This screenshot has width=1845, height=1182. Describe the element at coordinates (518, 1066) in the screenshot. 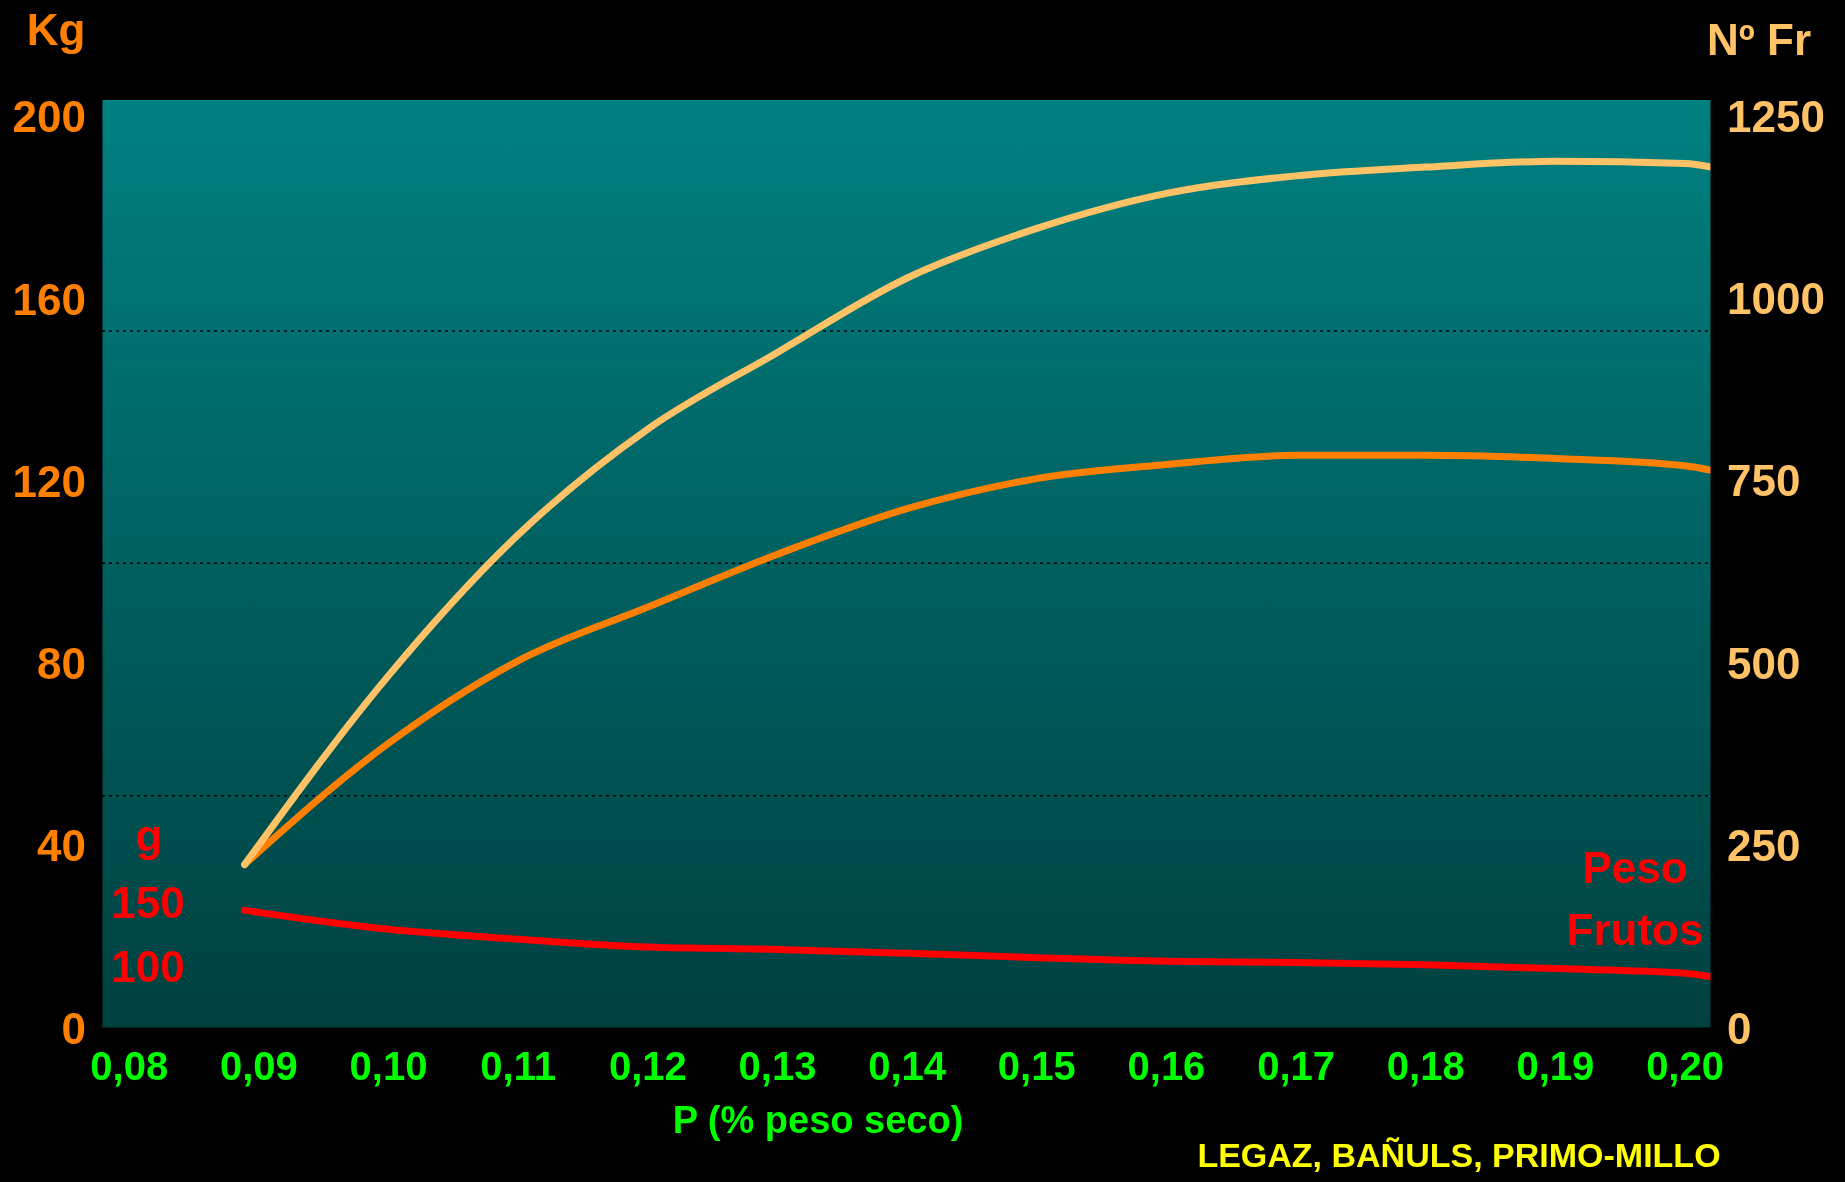

I see `x-tick-label: 0,11` at that location.